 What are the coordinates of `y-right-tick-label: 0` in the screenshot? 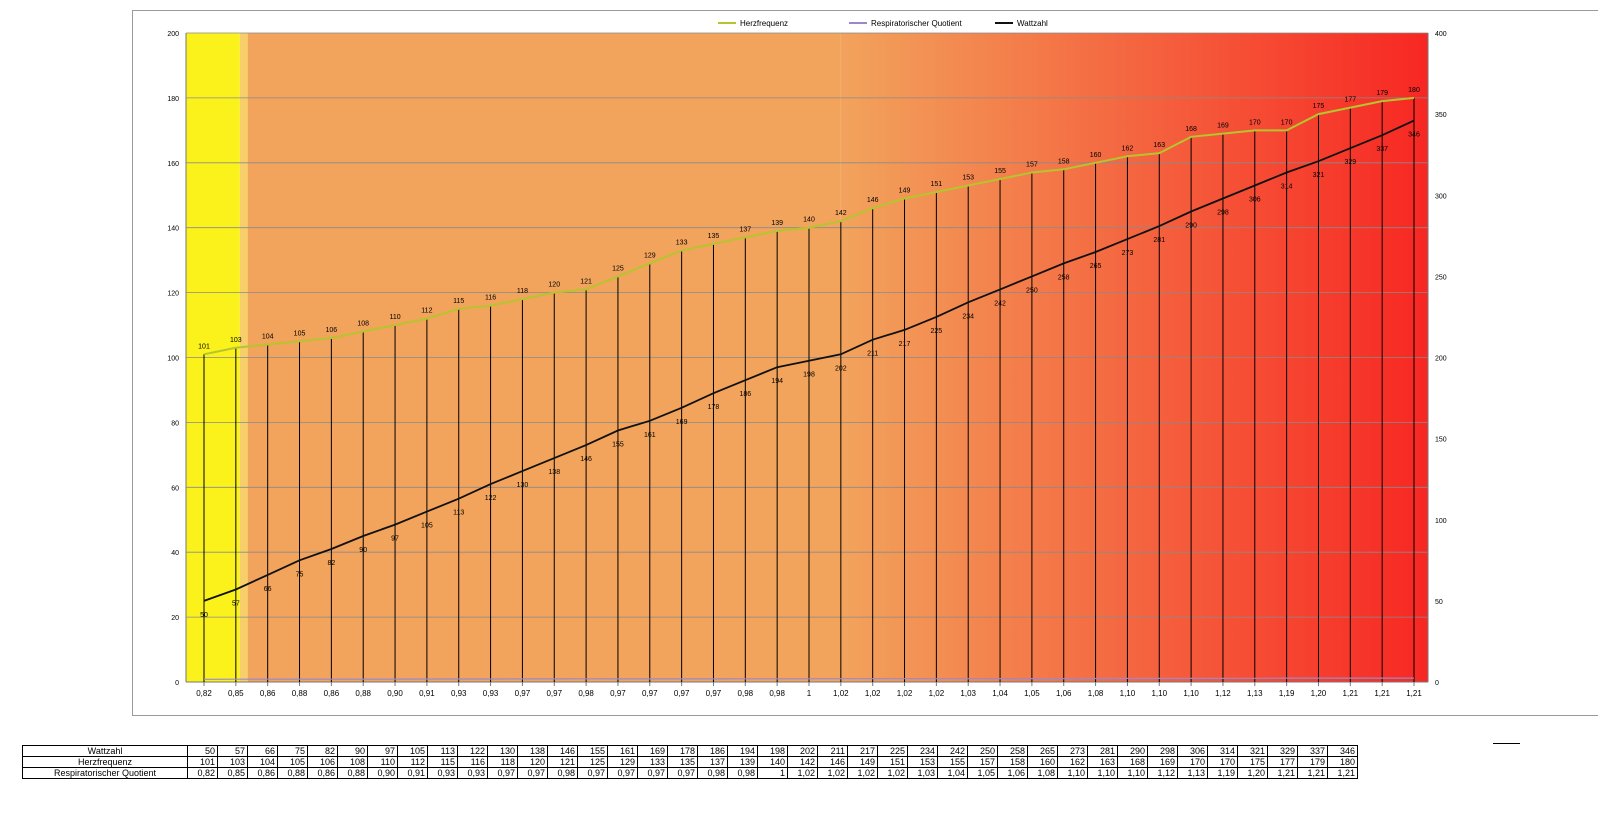 It's located at (1437, 683).